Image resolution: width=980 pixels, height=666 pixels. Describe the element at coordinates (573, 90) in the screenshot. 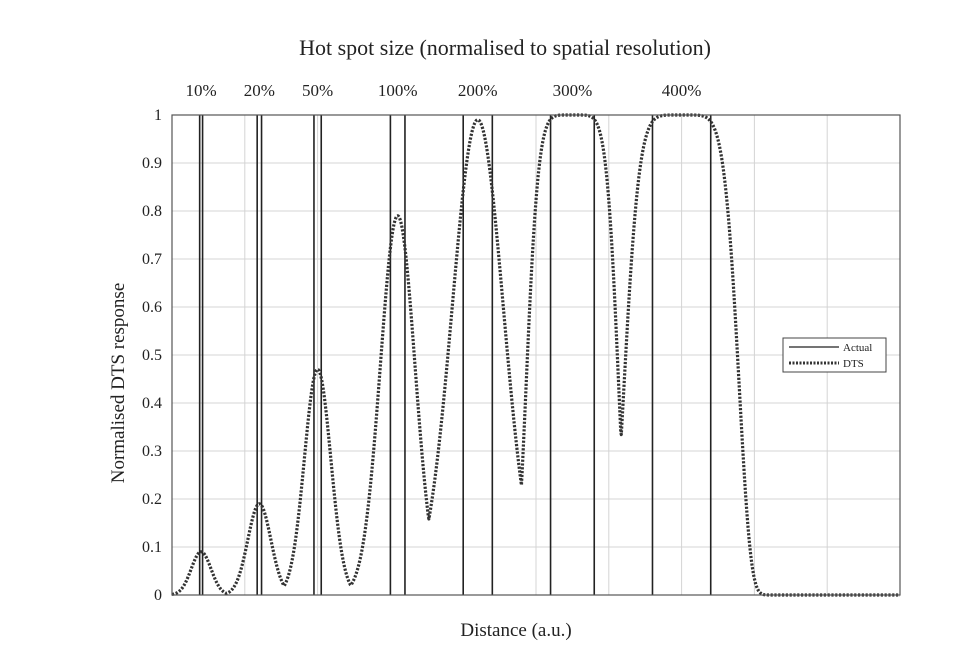

I see `hotspot-size-label: 300%` at that location.